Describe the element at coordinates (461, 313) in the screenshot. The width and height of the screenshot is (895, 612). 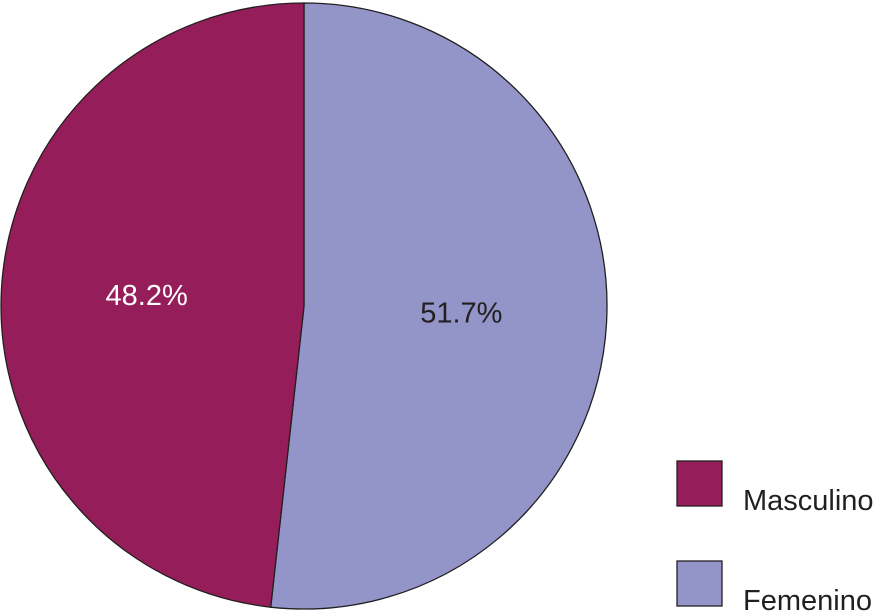
I see `pie-slice-label-femenino: 51.7%` at that location.